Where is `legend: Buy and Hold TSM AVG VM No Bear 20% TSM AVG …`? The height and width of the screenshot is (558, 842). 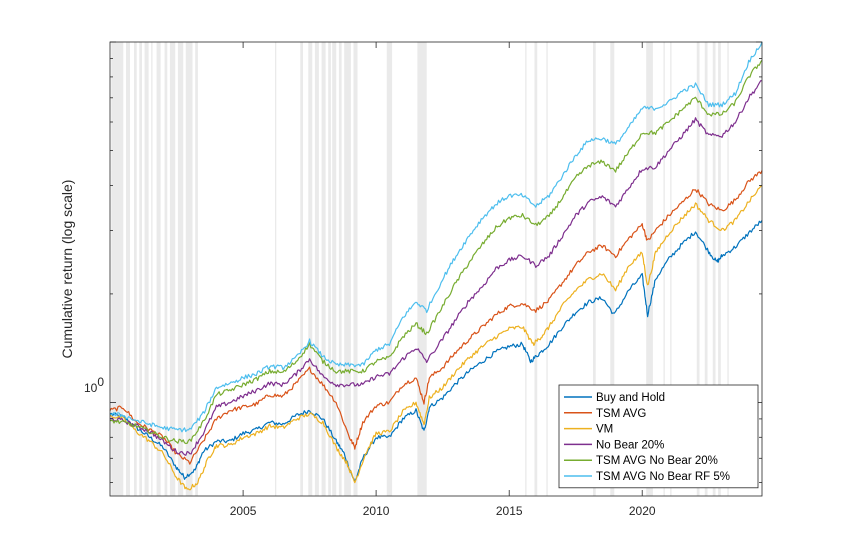
legend: Buy and Hold TSM AVG VM No Bear 20% TSM AVG … is located at coordinates (658, 436).